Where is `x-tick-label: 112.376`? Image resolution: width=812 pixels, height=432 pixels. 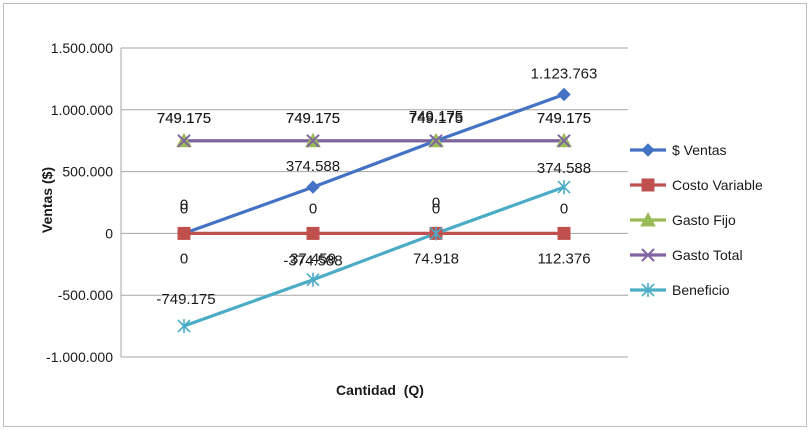 x-tick-label: 112.376 is located at coordinates (563, 258).